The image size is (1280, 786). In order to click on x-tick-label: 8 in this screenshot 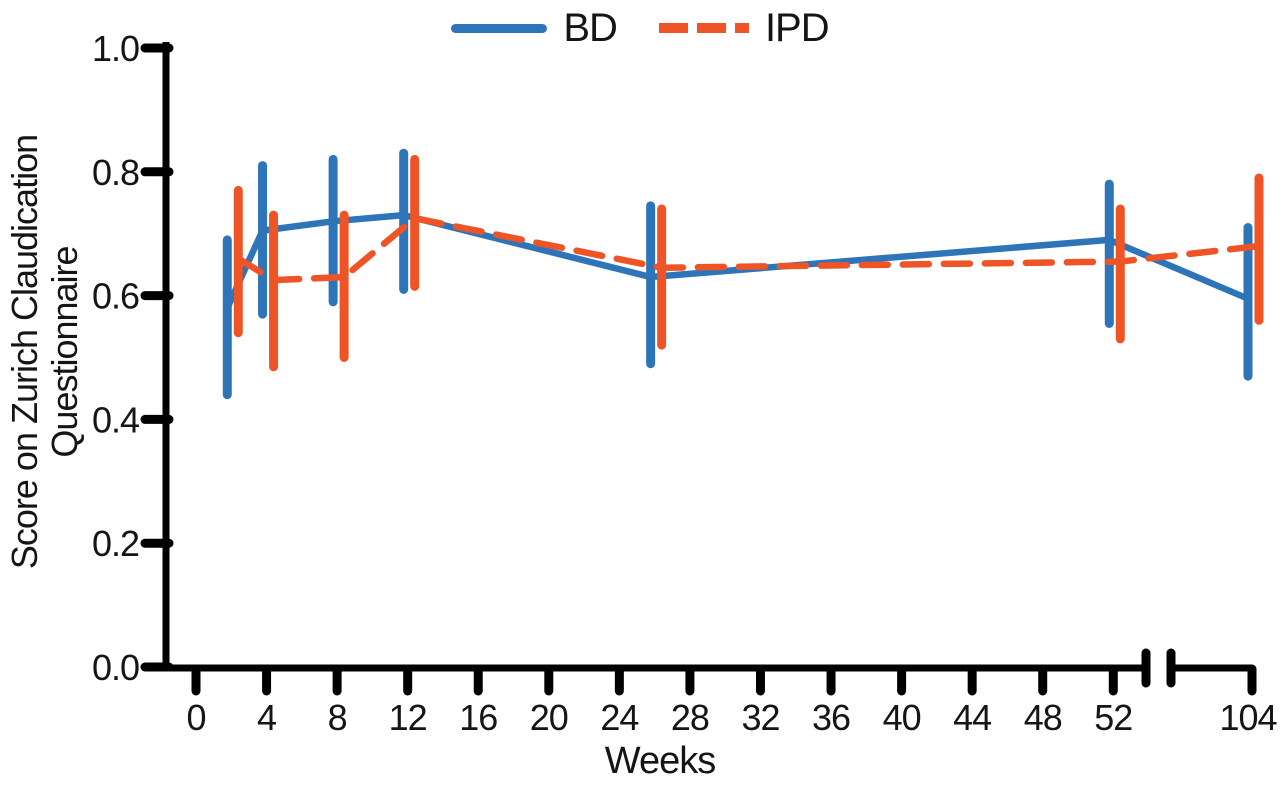, I will do `click(337, 717)`.